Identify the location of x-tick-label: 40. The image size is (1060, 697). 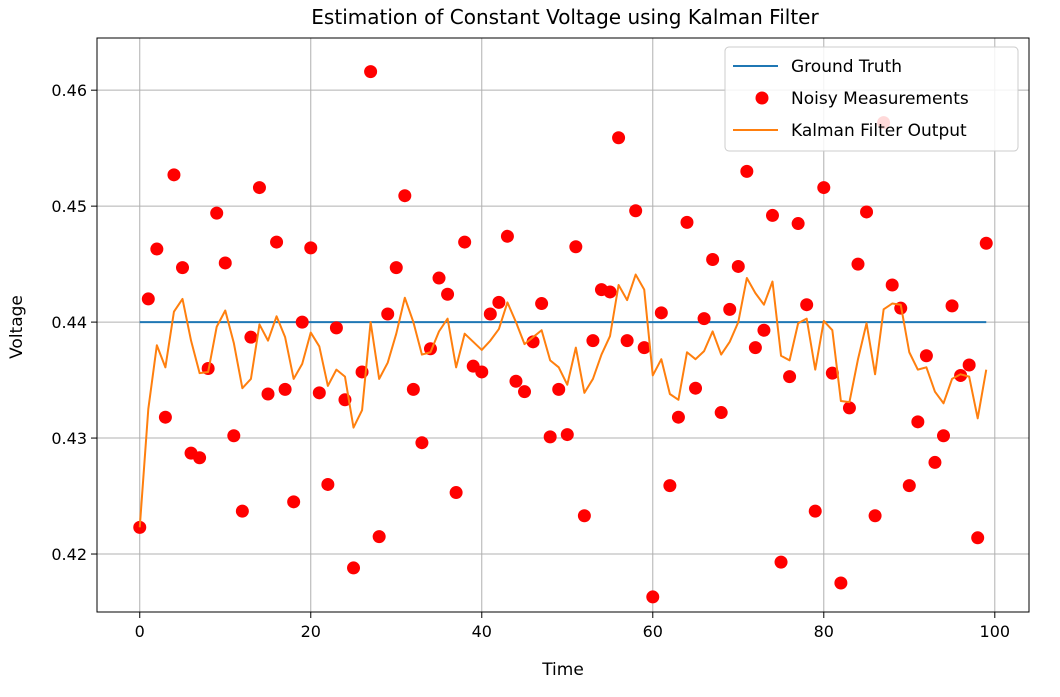
(482, 631).